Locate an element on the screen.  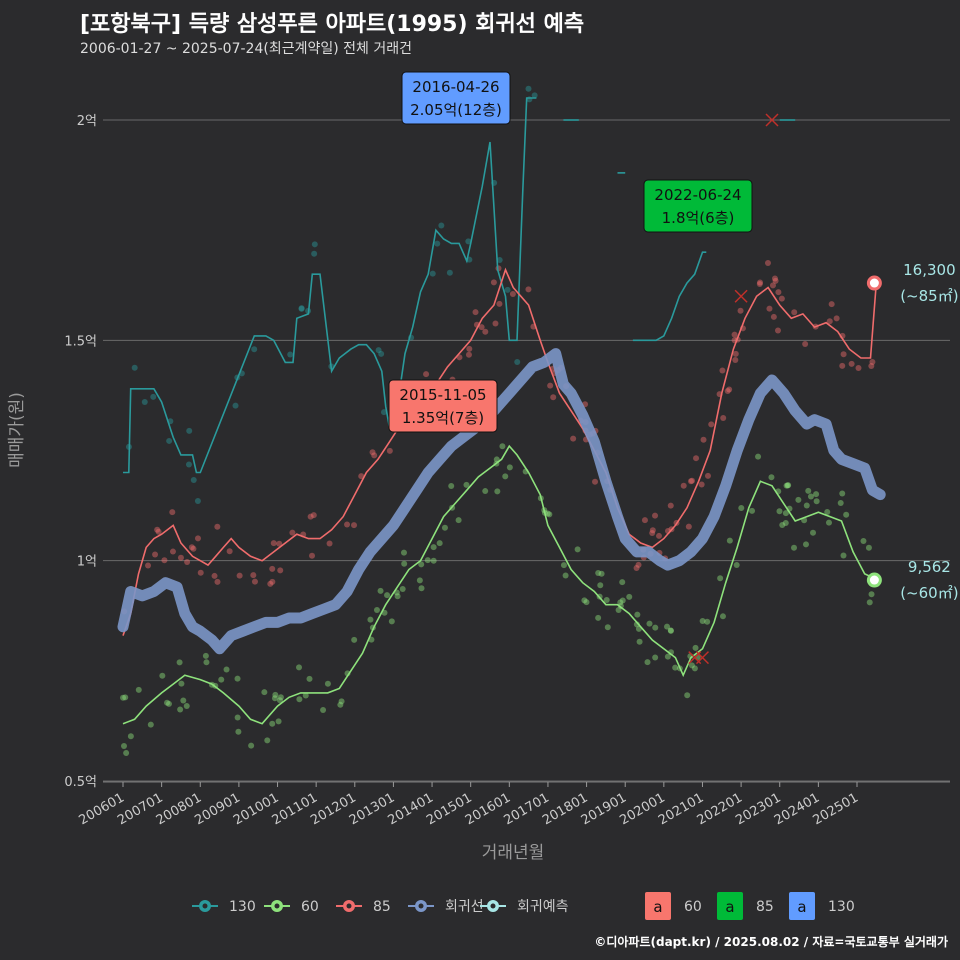
annotation-value: 2.05억(12층) is located at coordinates (456, 110).